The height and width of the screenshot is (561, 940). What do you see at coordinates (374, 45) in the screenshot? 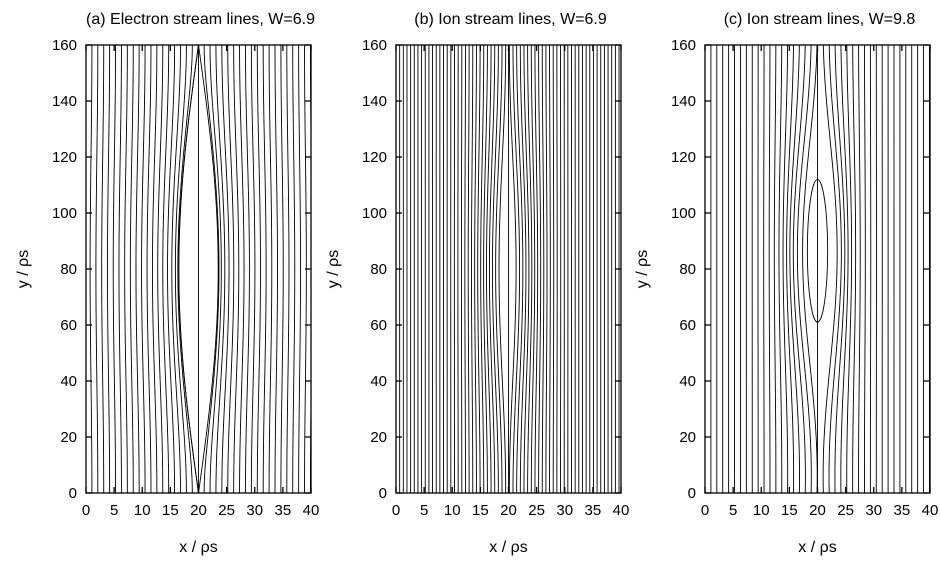
I see `y-tick-label: 160` at bounding box center [374, 45].